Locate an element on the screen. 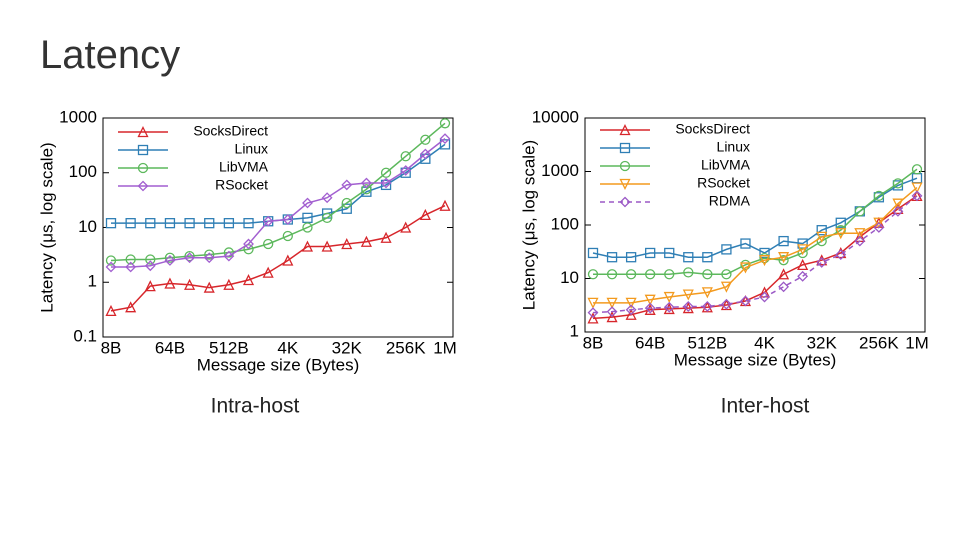  x-tick-label: 64B is located at coordinates (170, 347).